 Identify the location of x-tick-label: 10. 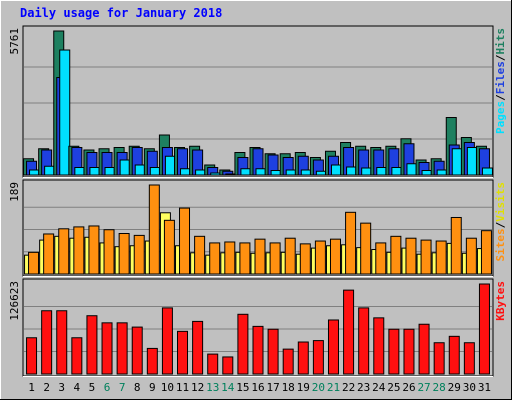
(167, 387).